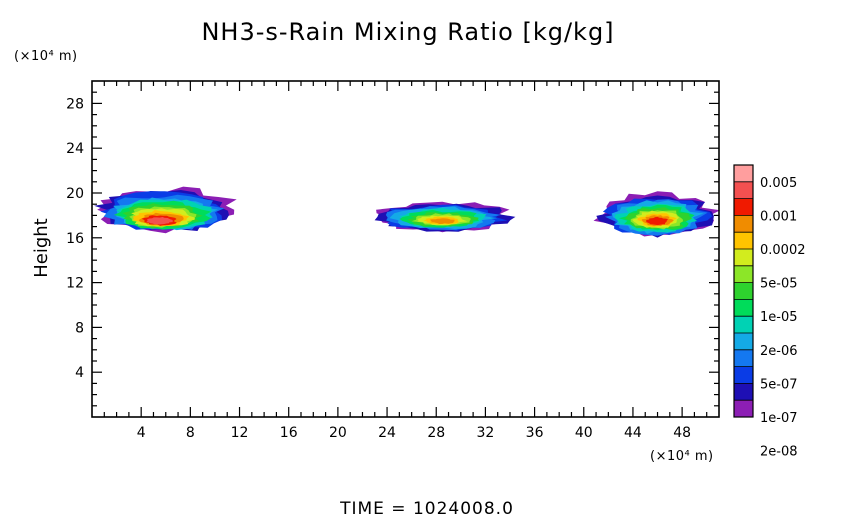 The height and width of the screenshot is (519, 854). Describe the element at coordinates (165, 210) in the screenshot. I see `cloud-left` at that location.